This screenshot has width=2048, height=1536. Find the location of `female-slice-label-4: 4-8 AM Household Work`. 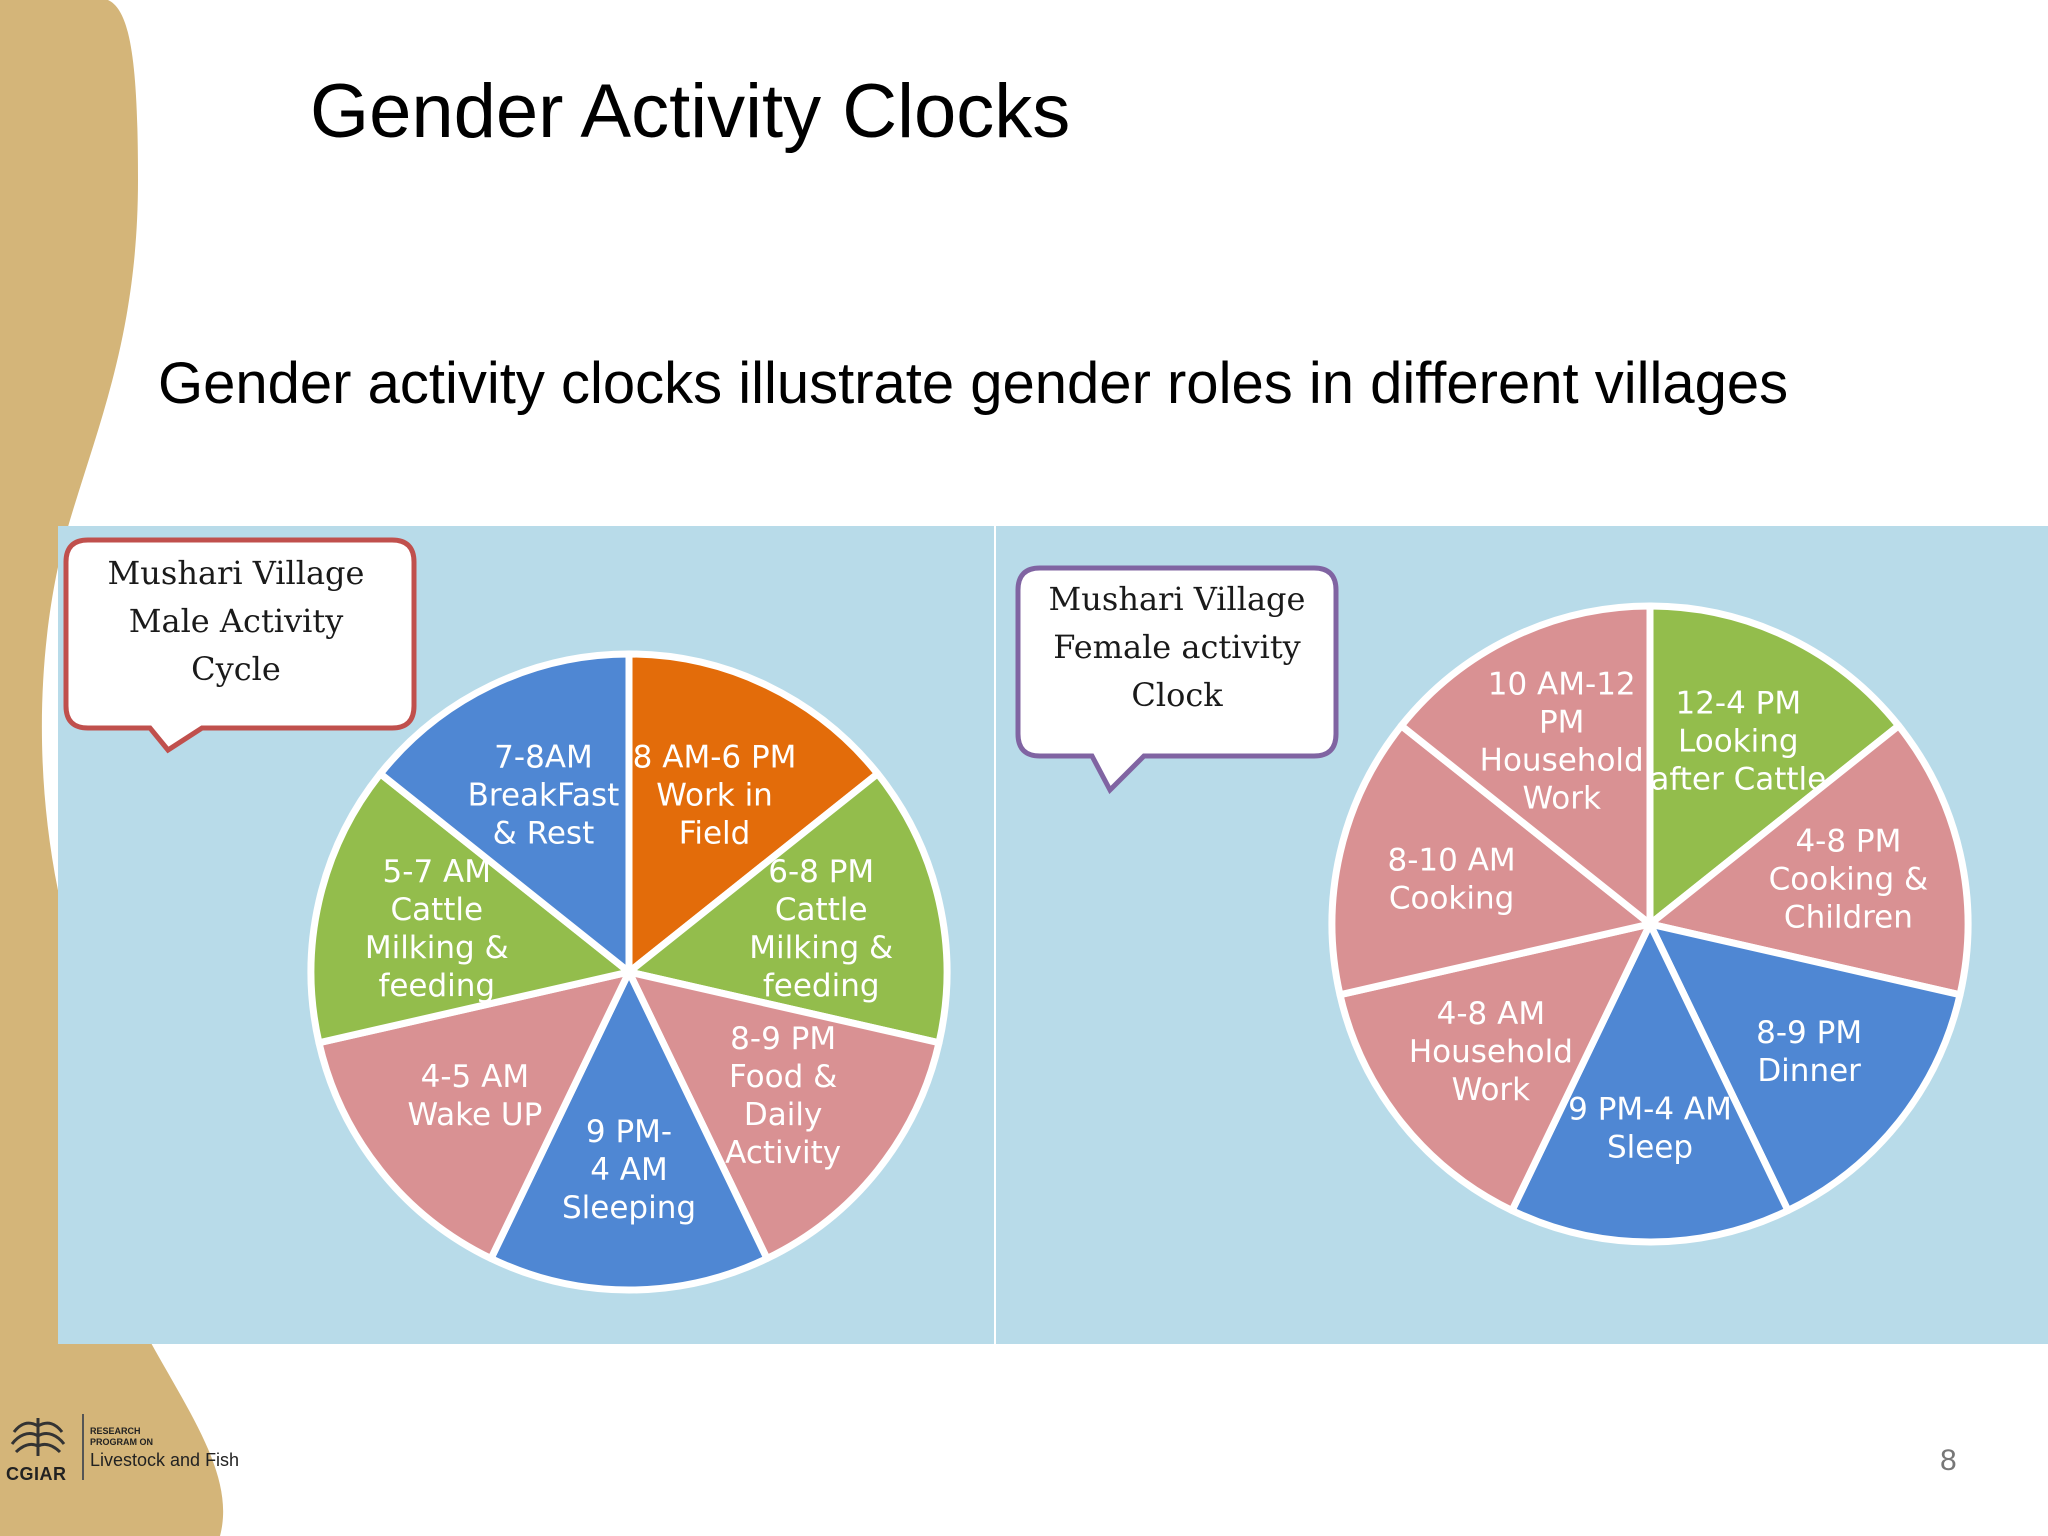

female-slice-label-4: 4-8 AM Household Work is located at coordinates (1491, 1052).